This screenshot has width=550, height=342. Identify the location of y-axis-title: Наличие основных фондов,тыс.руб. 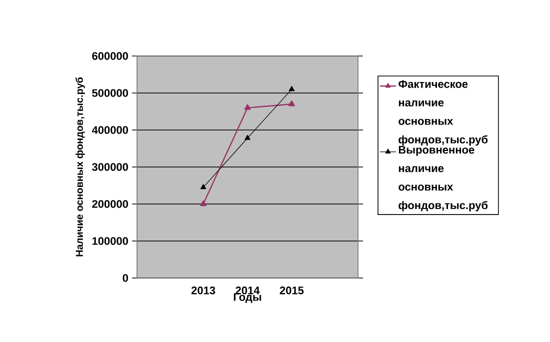
(80, 166).